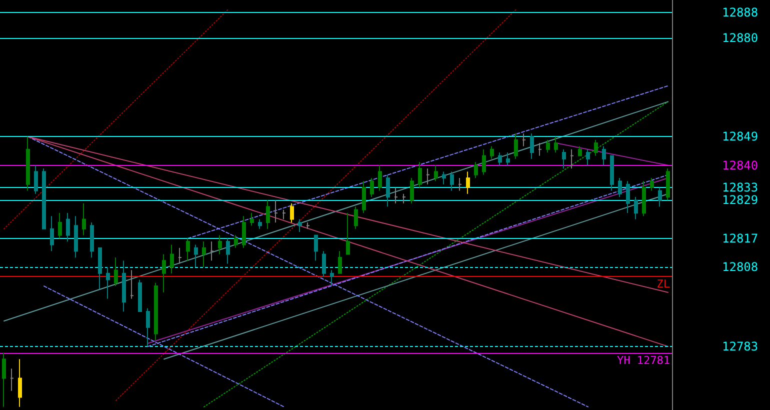 The width and height of the screenshot is (770, 410). I want to click on ref-line-label: YH 12781, so click(643, 360).